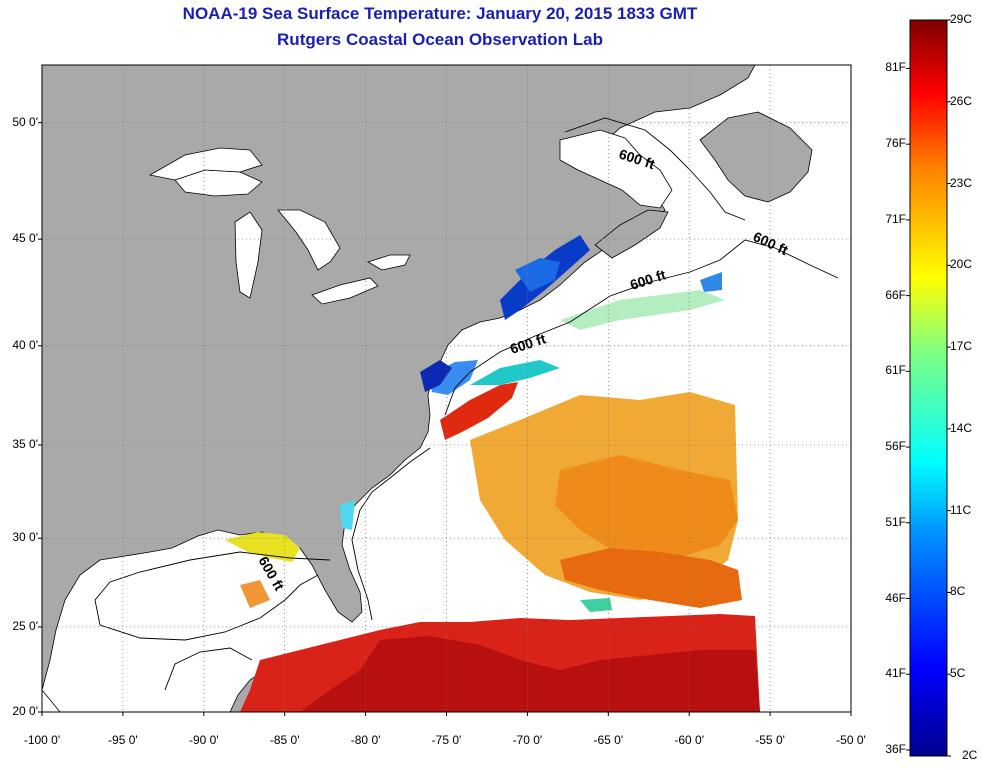  I want to click on colorbar-celsius-label: 5C, so click(958, 673).